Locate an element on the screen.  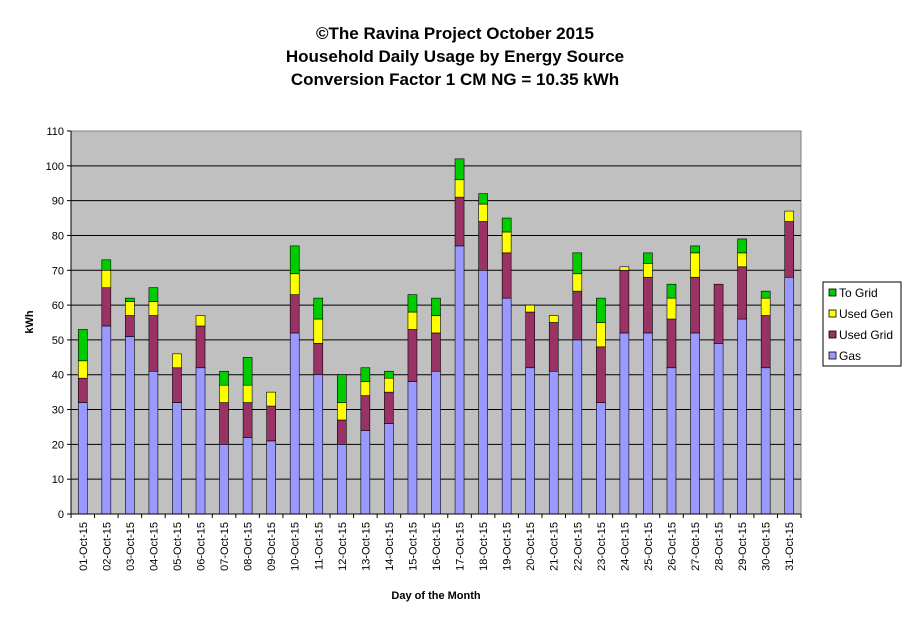
x-tick-label: 29-Oct-15 is located at coordinates (743, 546).